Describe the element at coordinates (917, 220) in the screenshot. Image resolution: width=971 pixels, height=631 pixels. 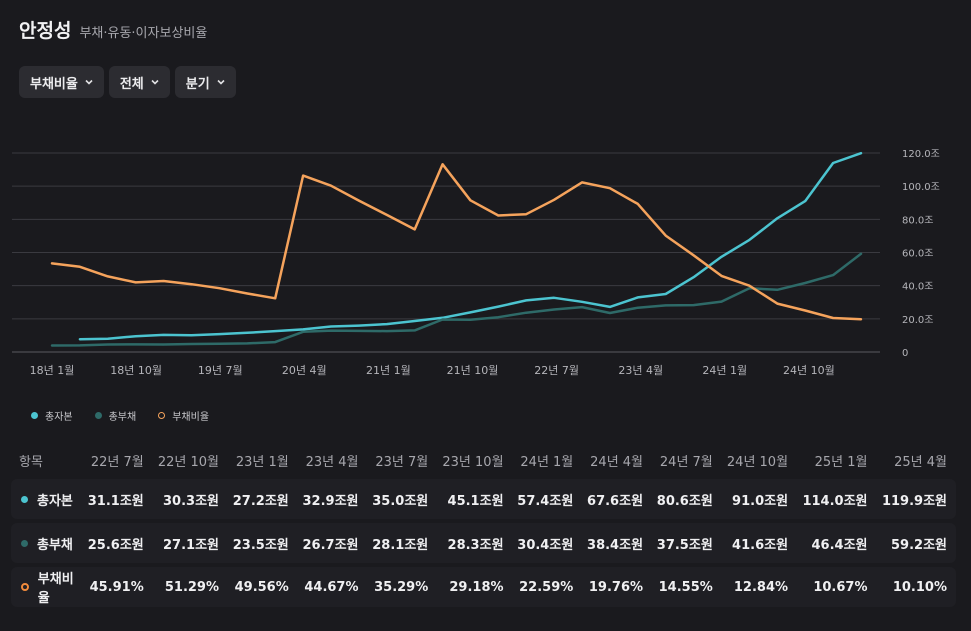
I see `y-tick-label: 80.0조` at that location.